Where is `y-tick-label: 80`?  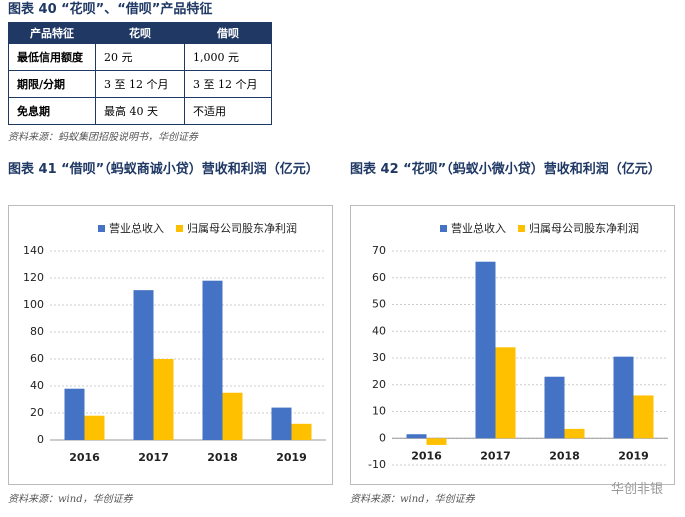 y-tick-label: 80 is located at coordinates (37, 331).